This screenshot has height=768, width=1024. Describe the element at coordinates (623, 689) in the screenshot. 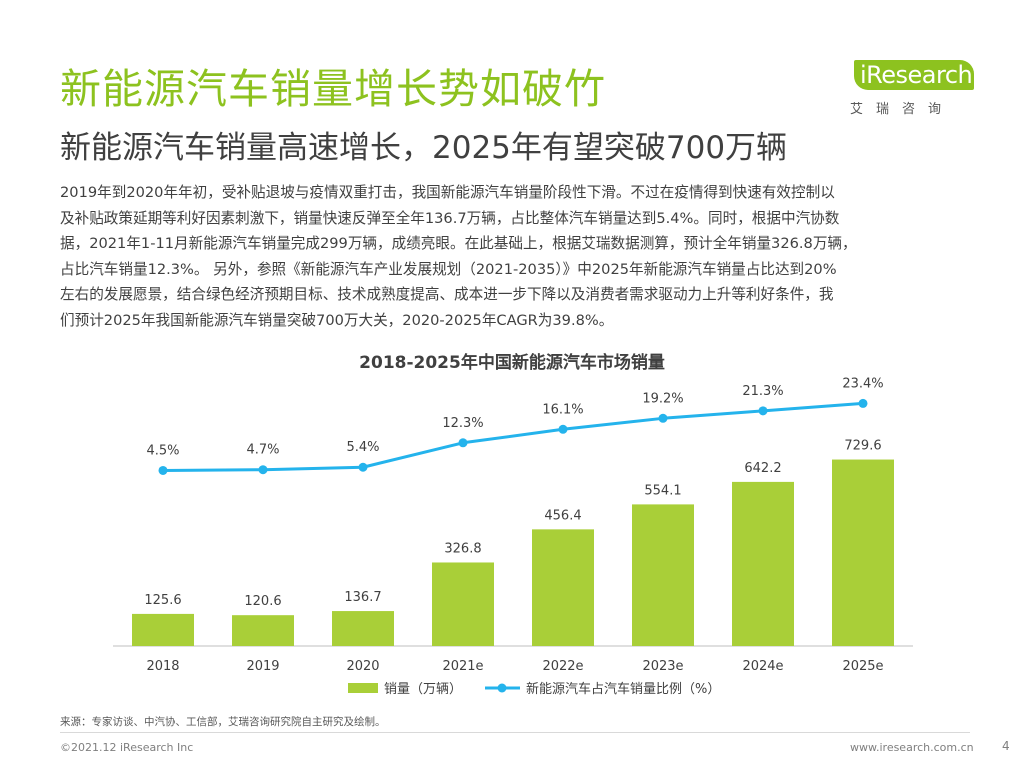

I see `legend-line-label: 新能源汽车占汽车销量比例（%）` at that location.